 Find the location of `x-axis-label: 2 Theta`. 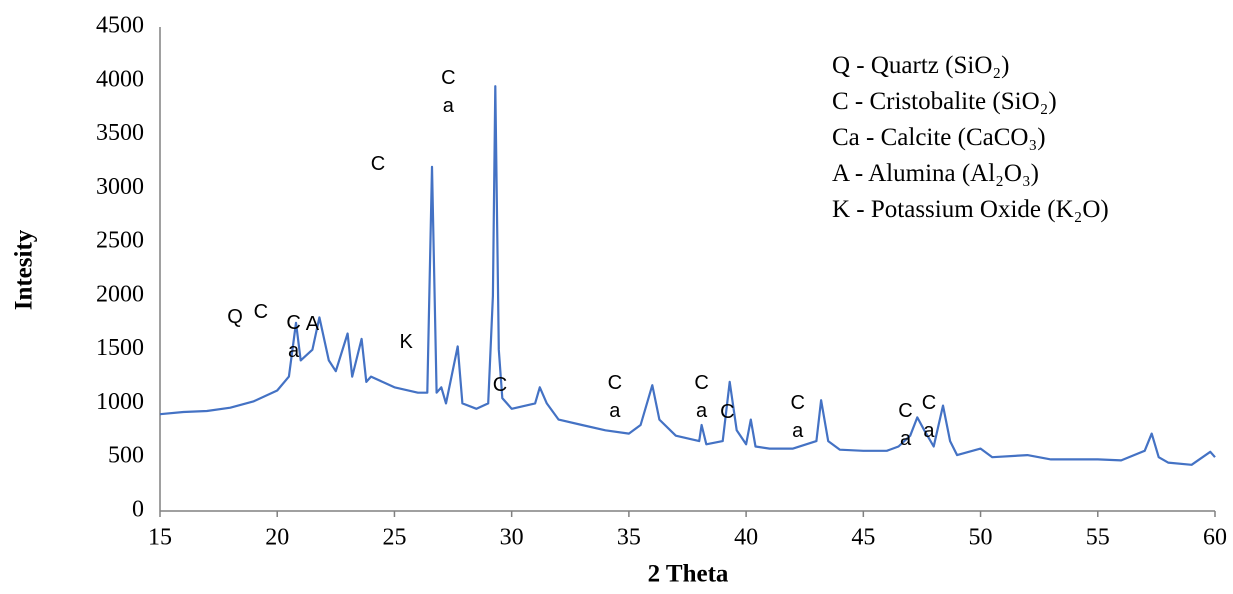

x-axis-label: 2 Theta is located at coordinates (688, 574).